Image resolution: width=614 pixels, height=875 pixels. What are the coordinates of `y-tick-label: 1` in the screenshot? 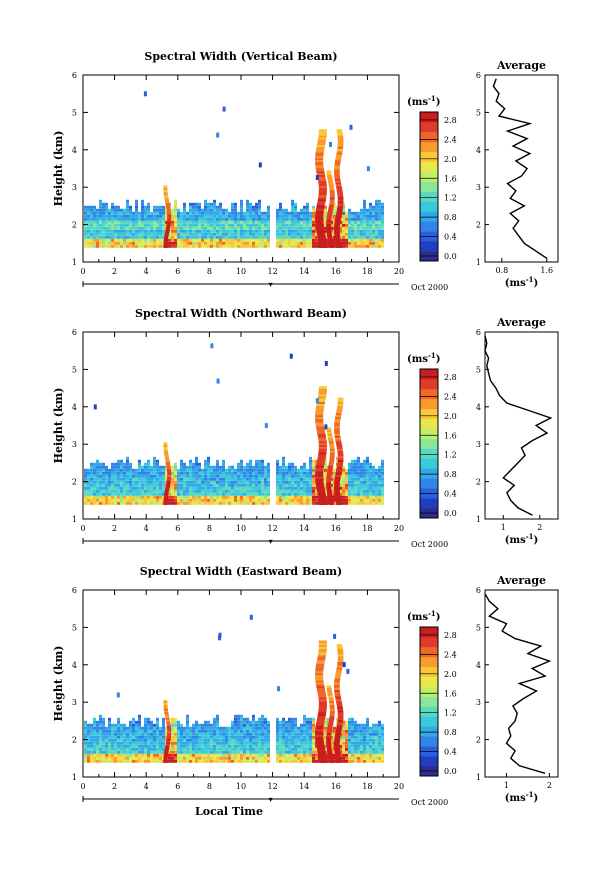 It's located at (74, 519).